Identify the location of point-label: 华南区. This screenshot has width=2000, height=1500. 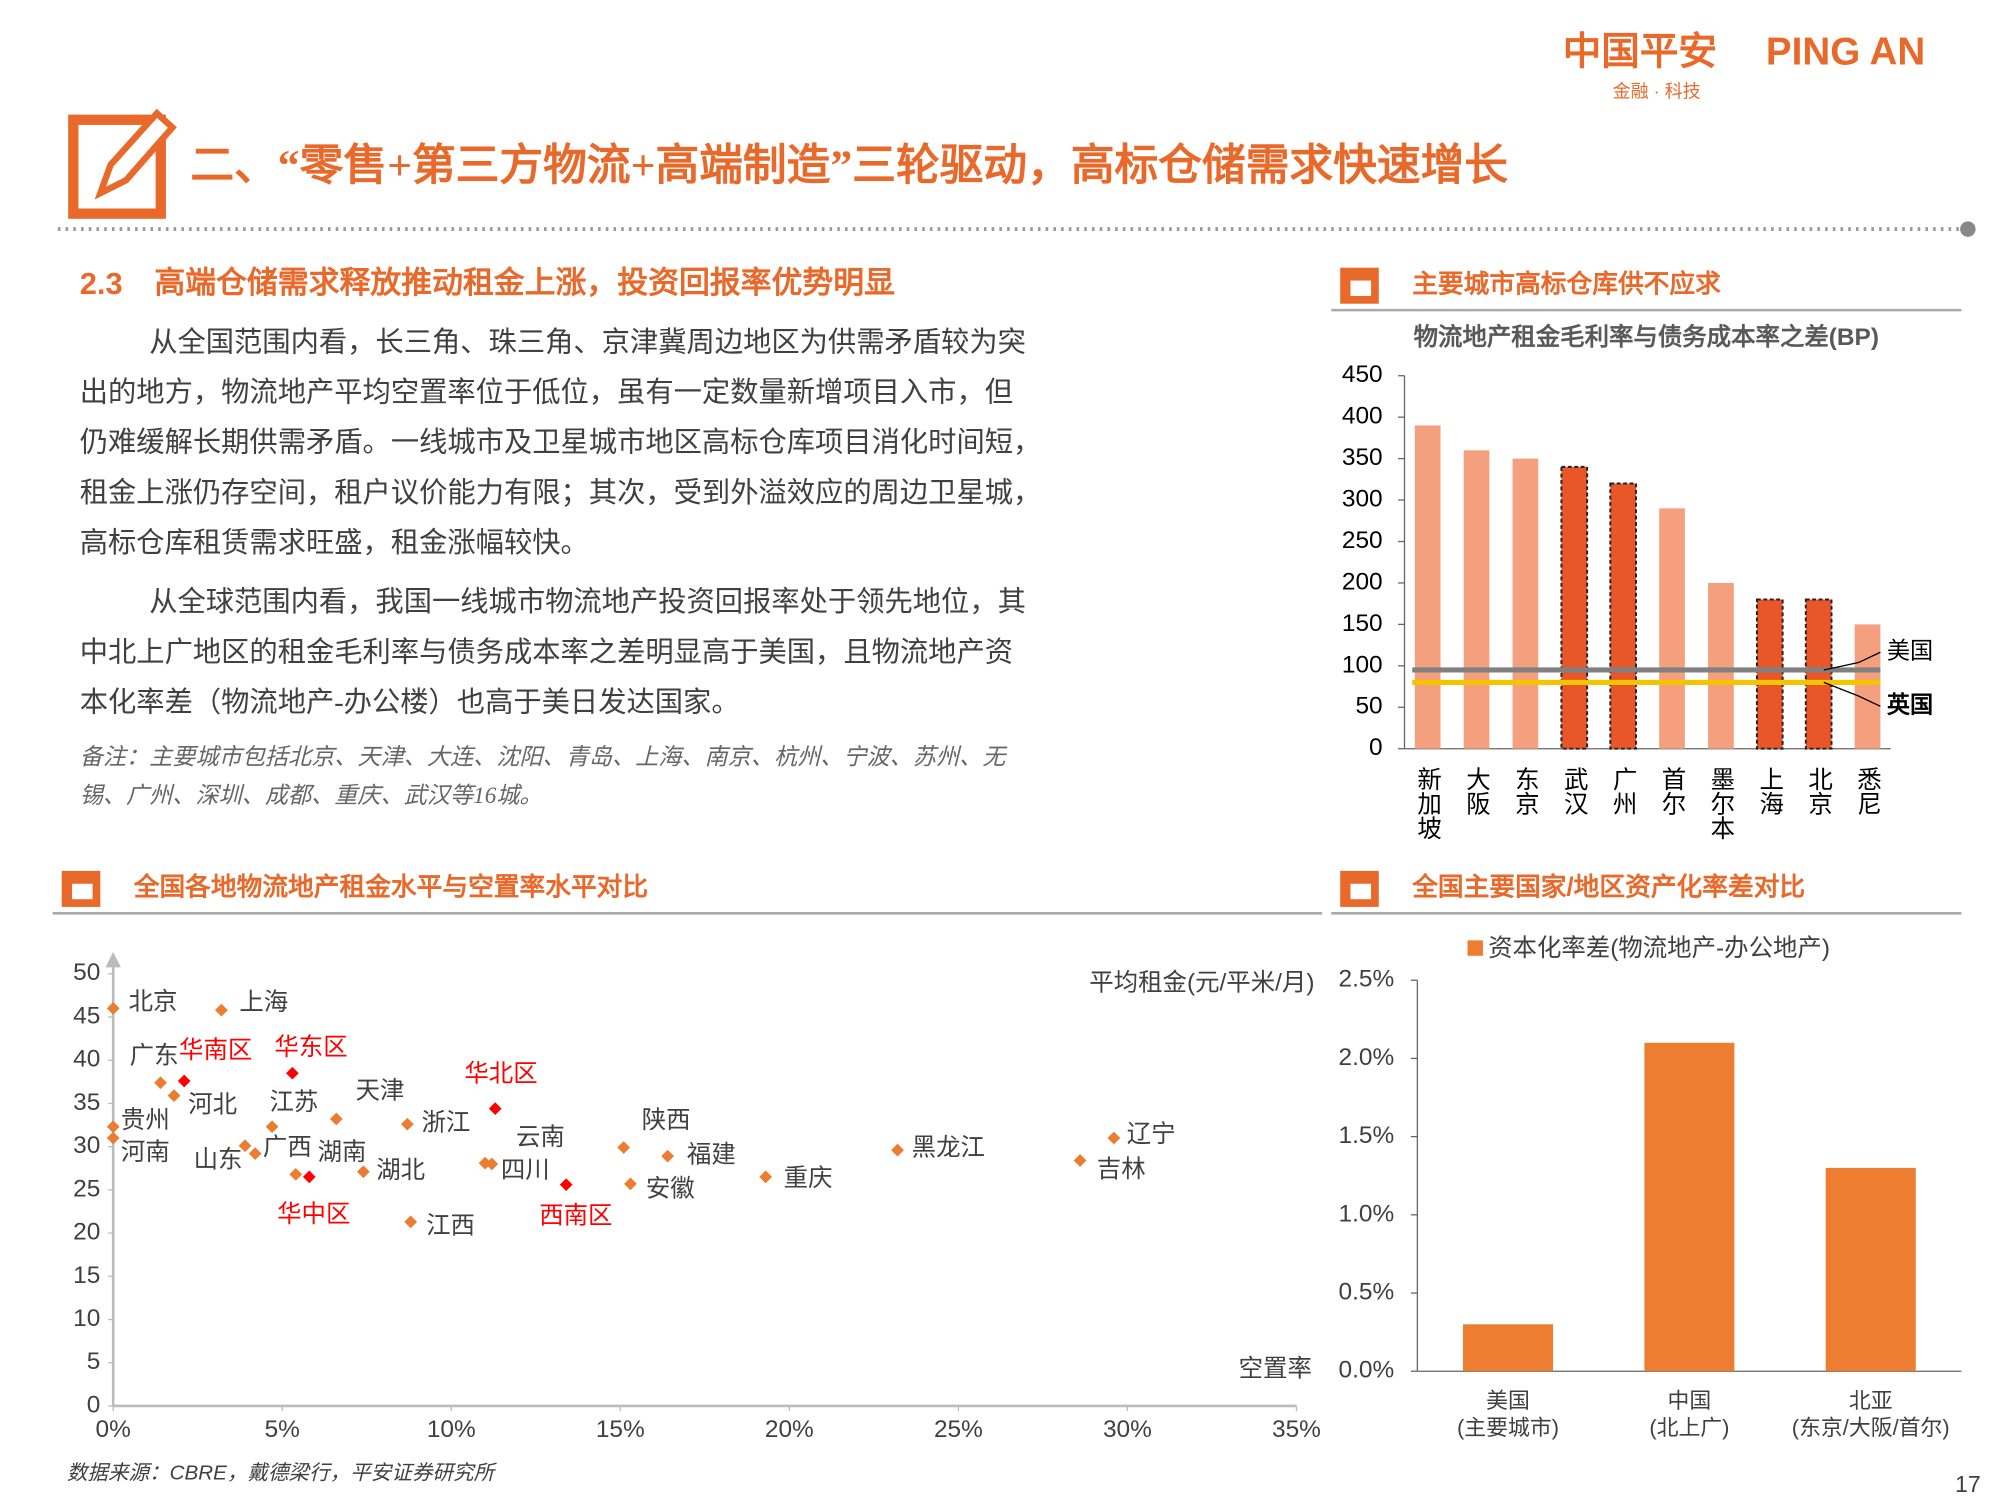
(215, 1050).